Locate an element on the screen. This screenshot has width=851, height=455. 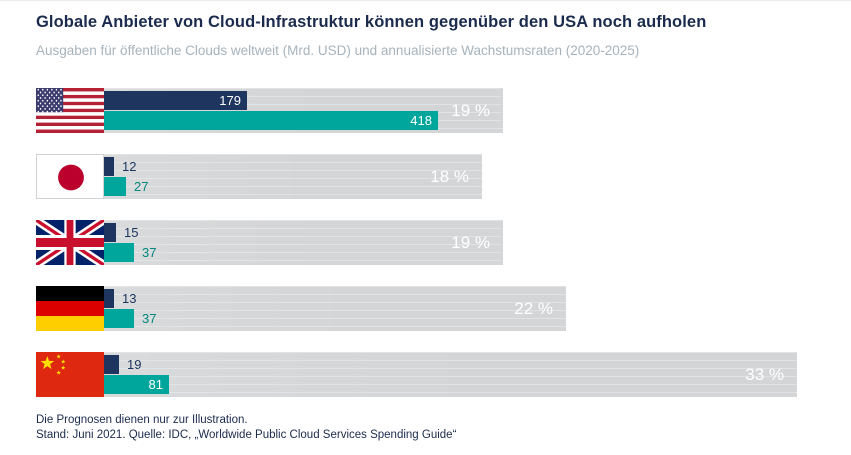
value-label-navy-jp: 12 is located at coordinates (129, 166).